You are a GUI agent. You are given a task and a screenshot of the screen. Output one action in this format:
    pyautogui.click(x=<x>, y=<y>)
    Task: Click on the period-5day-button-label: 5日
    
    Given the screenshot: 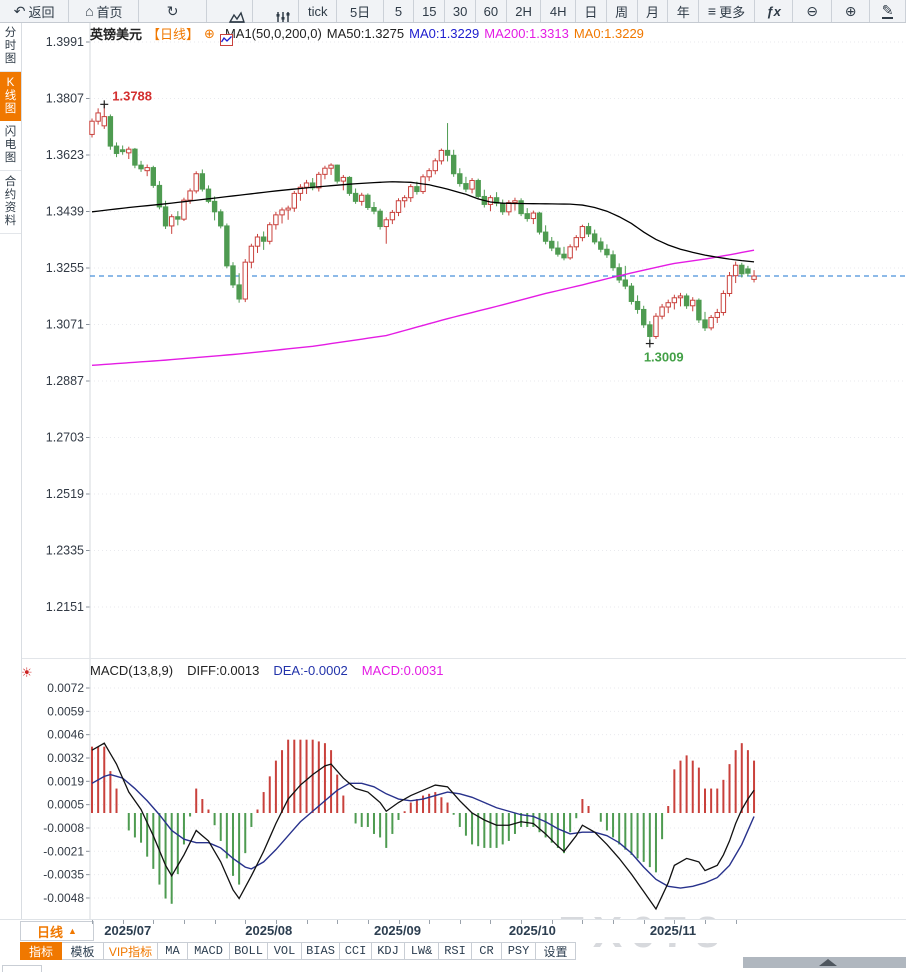 What is the action you would take?
    pyautogui.click(x=360, y=12)
    